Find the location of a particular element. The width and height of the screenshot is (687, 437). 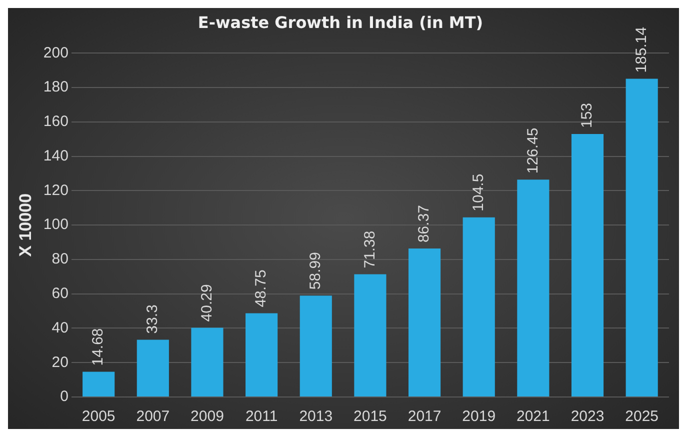

x-tick-label: 2009 is located at coordinates (207, 417).